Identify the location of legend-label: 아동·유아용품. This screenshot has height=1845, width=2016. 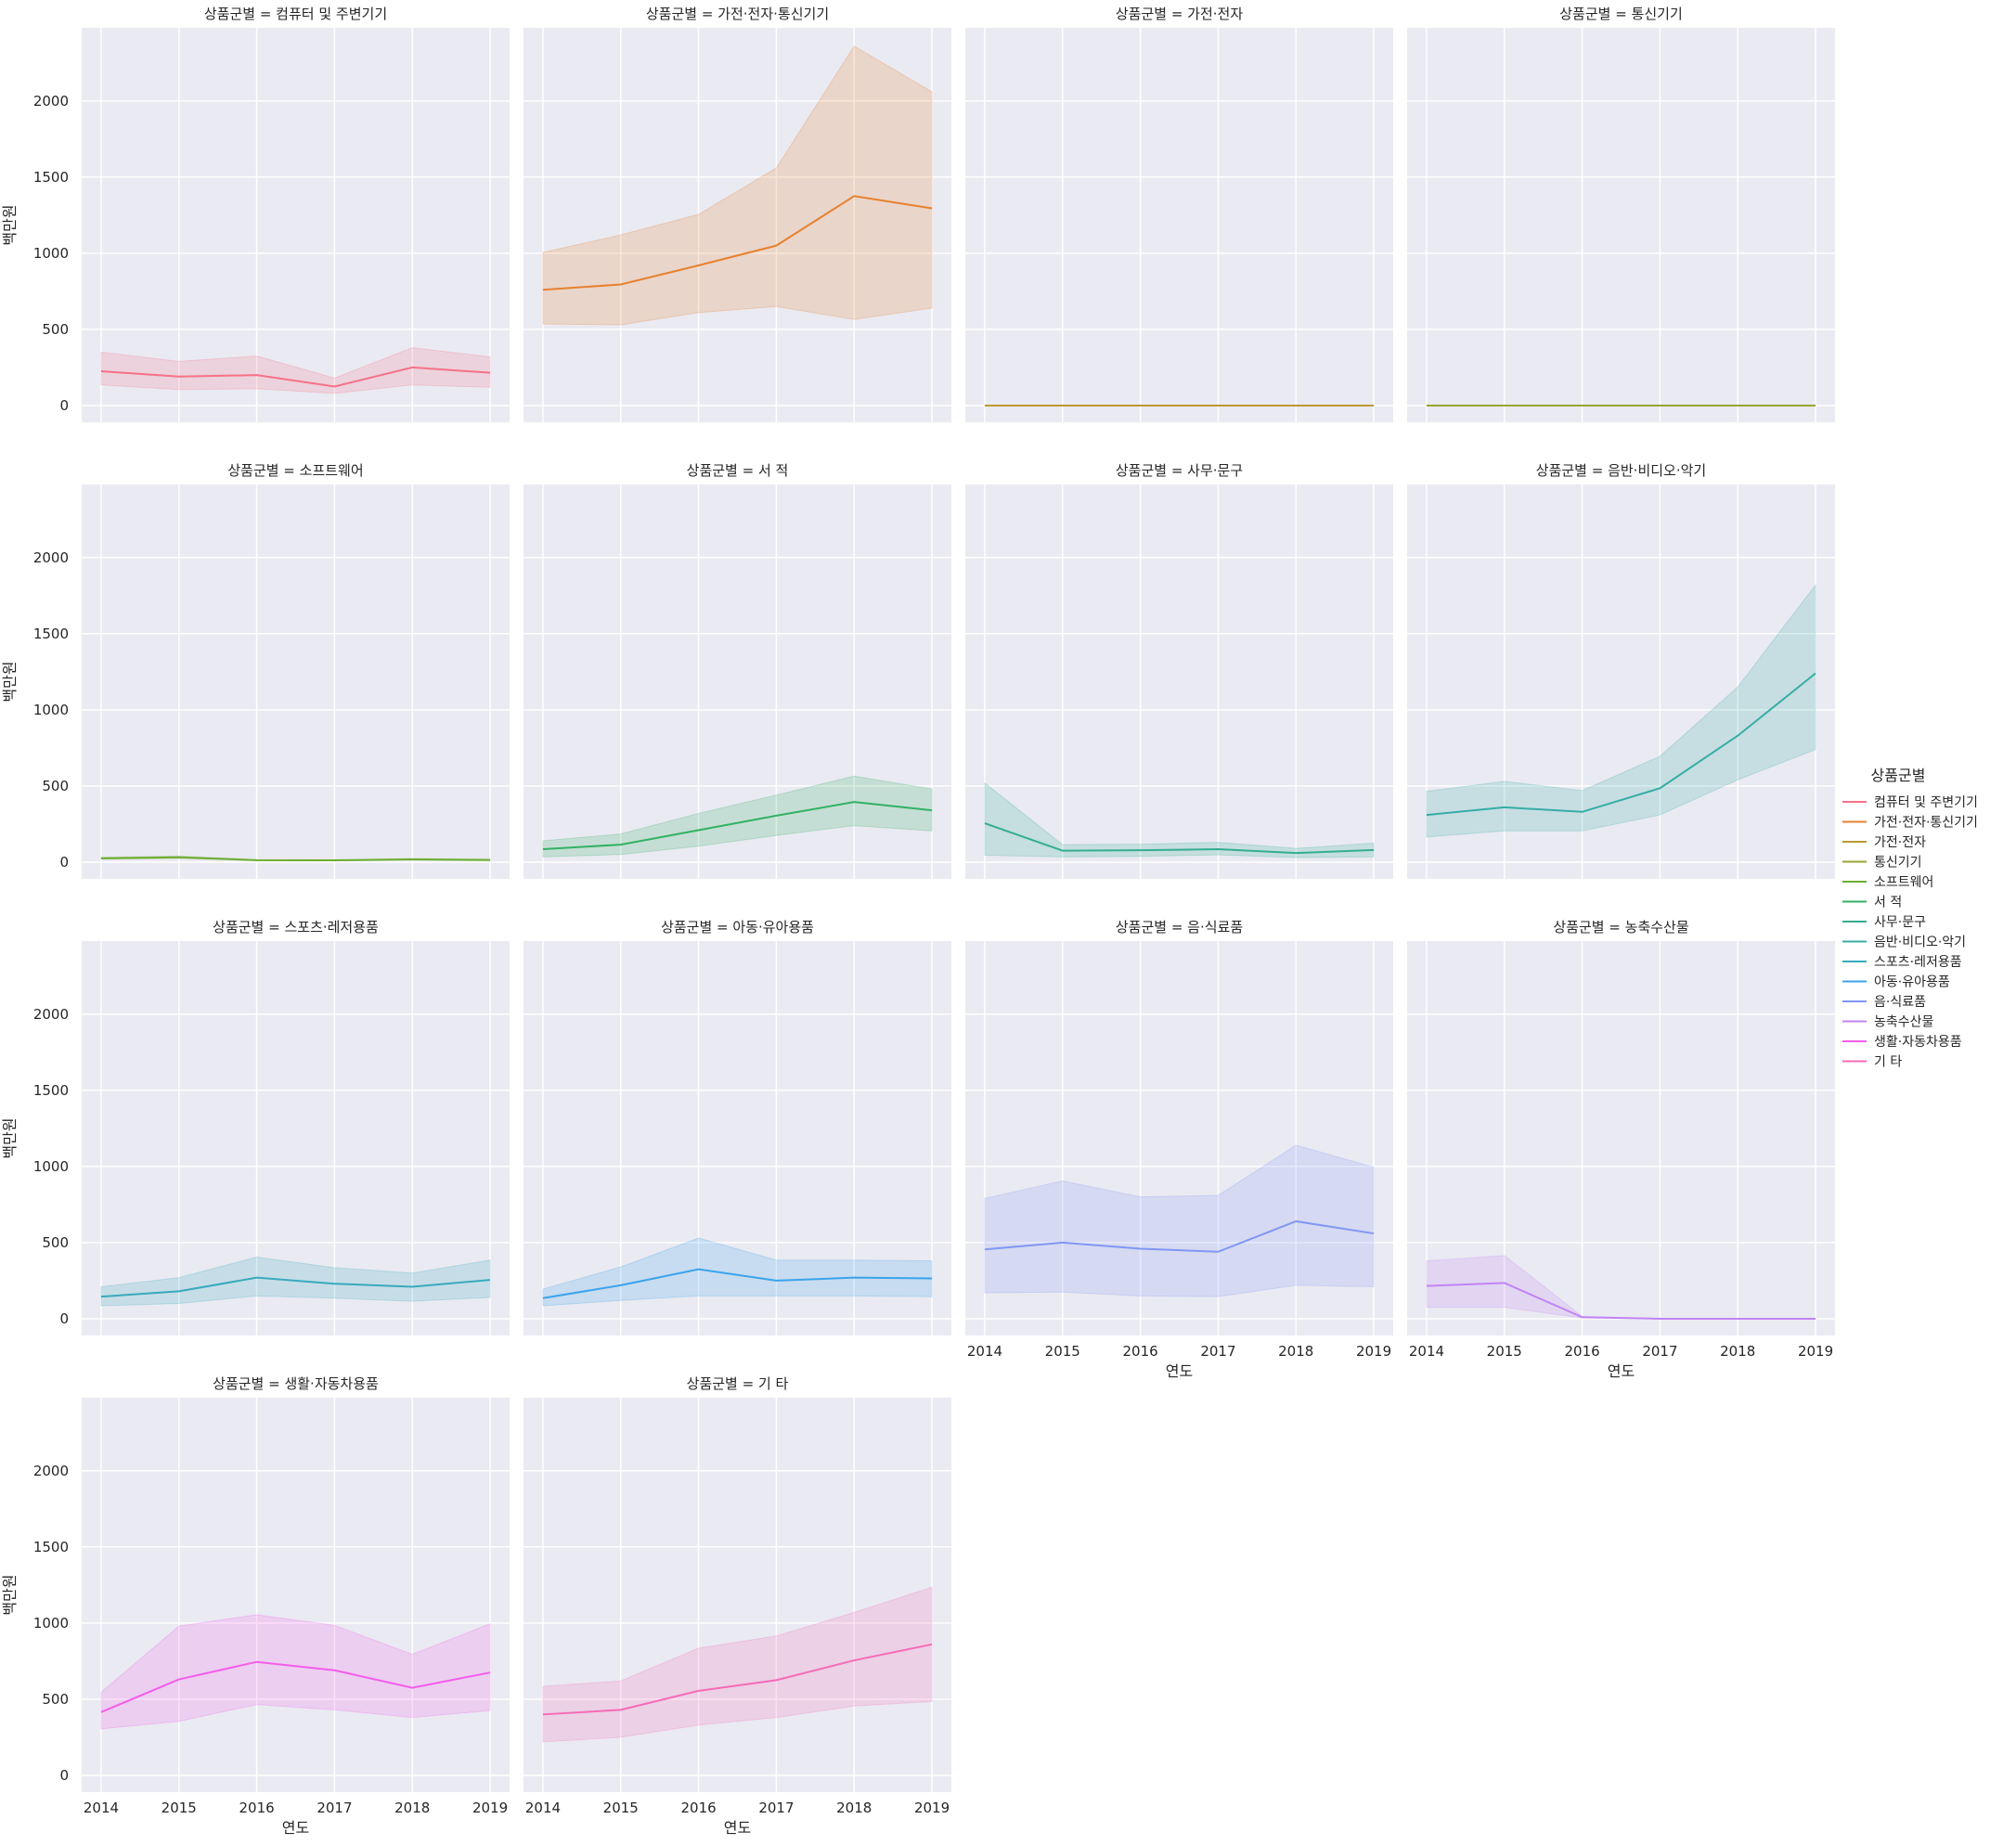
(1912, 983).